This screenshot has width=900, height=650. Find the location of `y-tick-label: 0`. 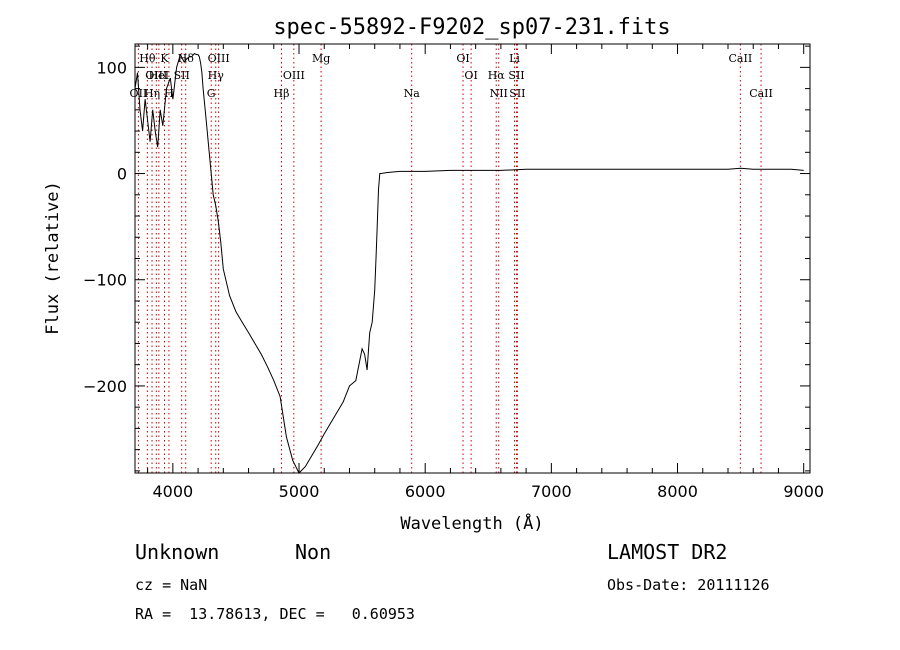

y-tick-label: 0 is located at coordinates (122, 174).